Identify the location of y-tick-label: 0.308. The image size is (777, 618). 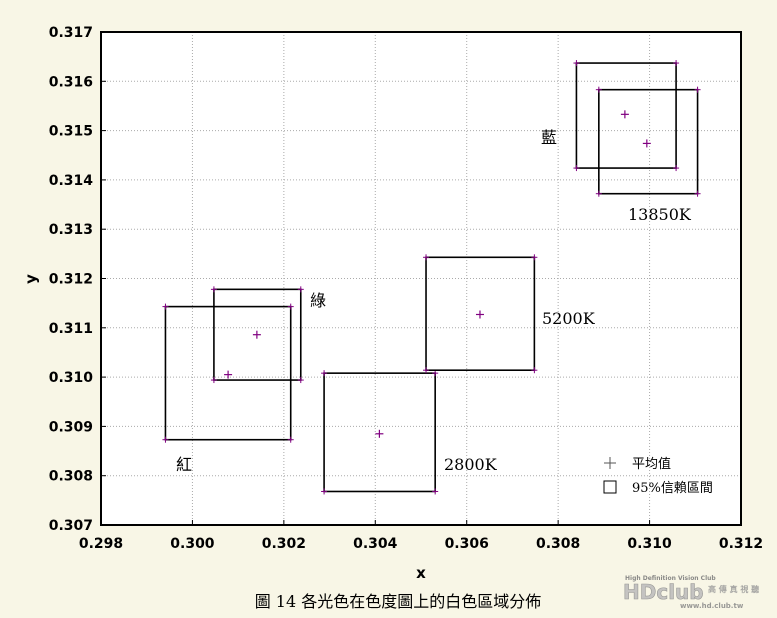
(71, 477).